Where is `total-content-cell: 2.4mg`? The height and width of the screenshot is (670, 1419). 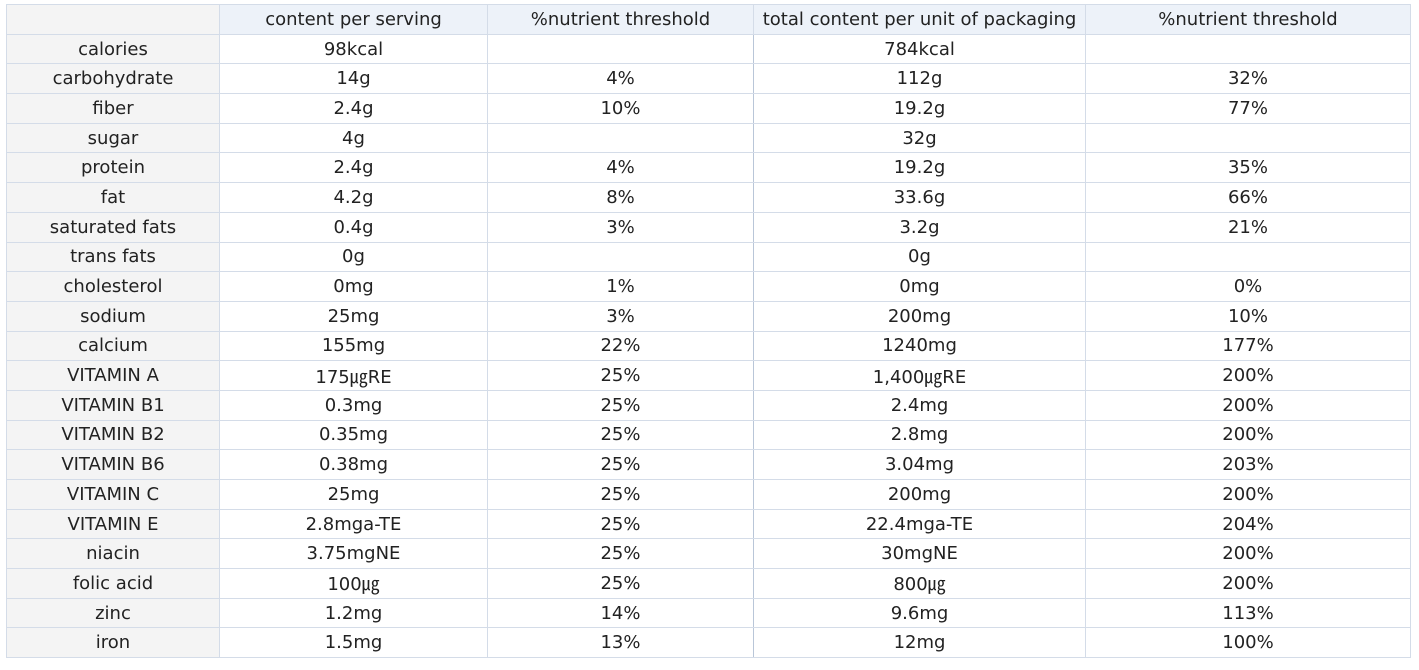
total-content-cell: 2.4mg is located at coordinates (919, 405).